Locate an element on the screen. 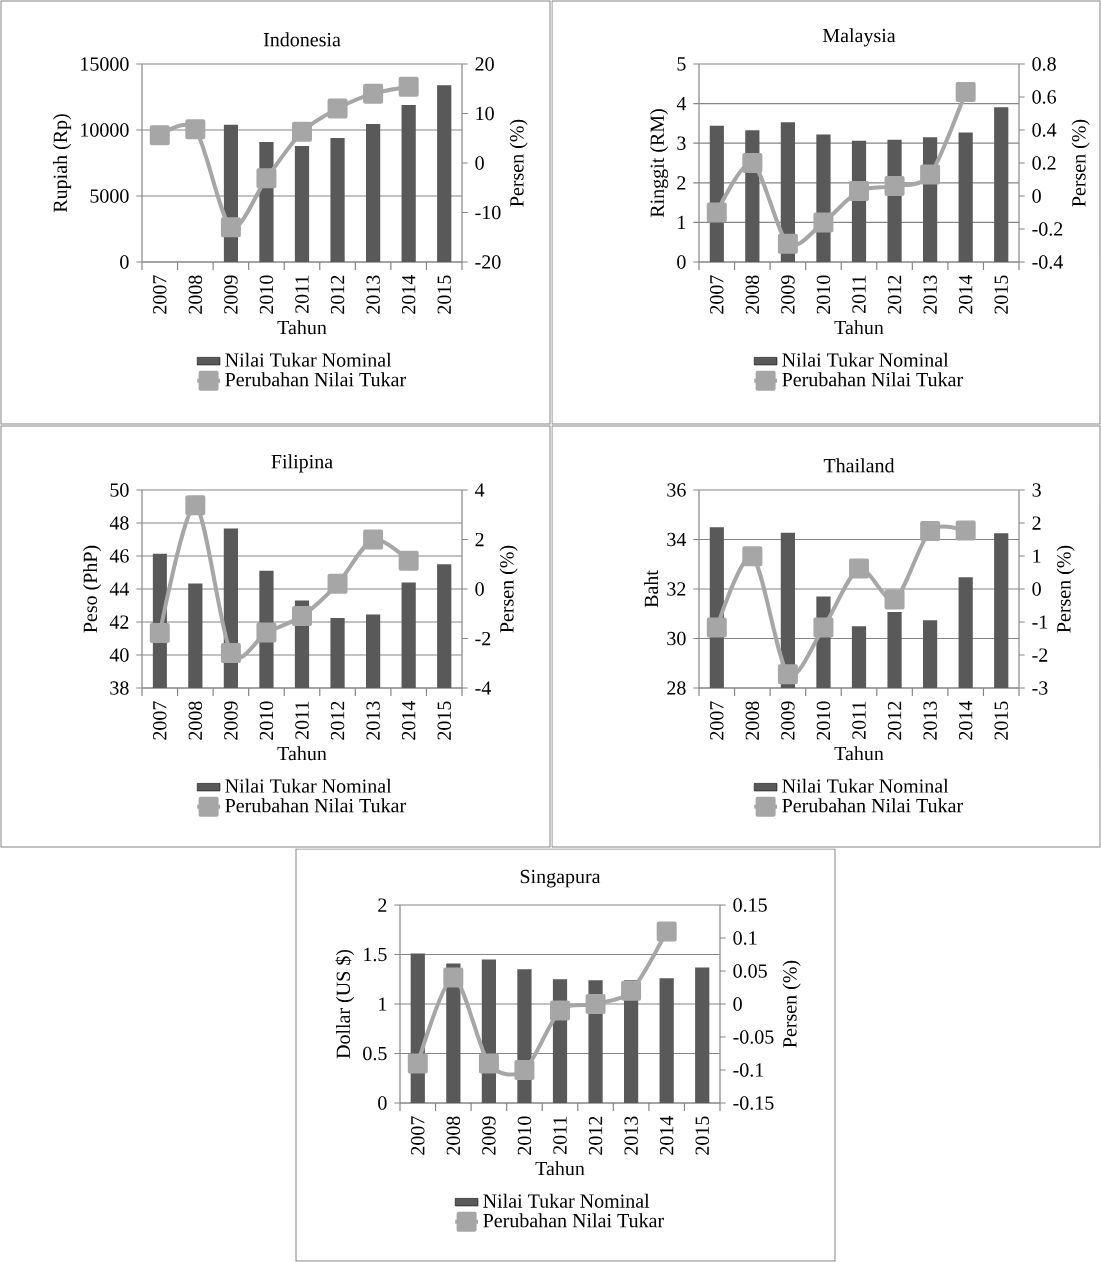  chart-title: Singapura is located at coordinates (560, 878).